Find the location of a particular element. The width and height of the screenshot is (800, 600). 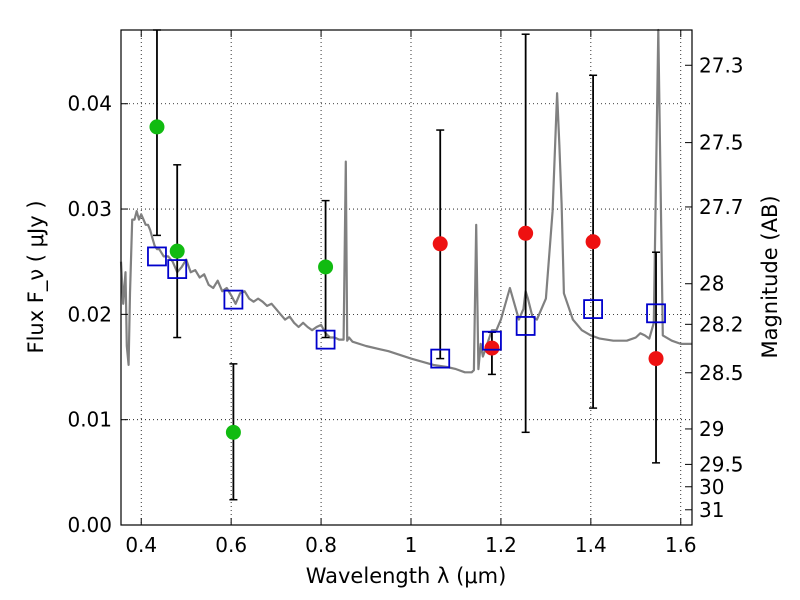

magnitude-tick-label: 28.5 is located at coordinates (721, 373).